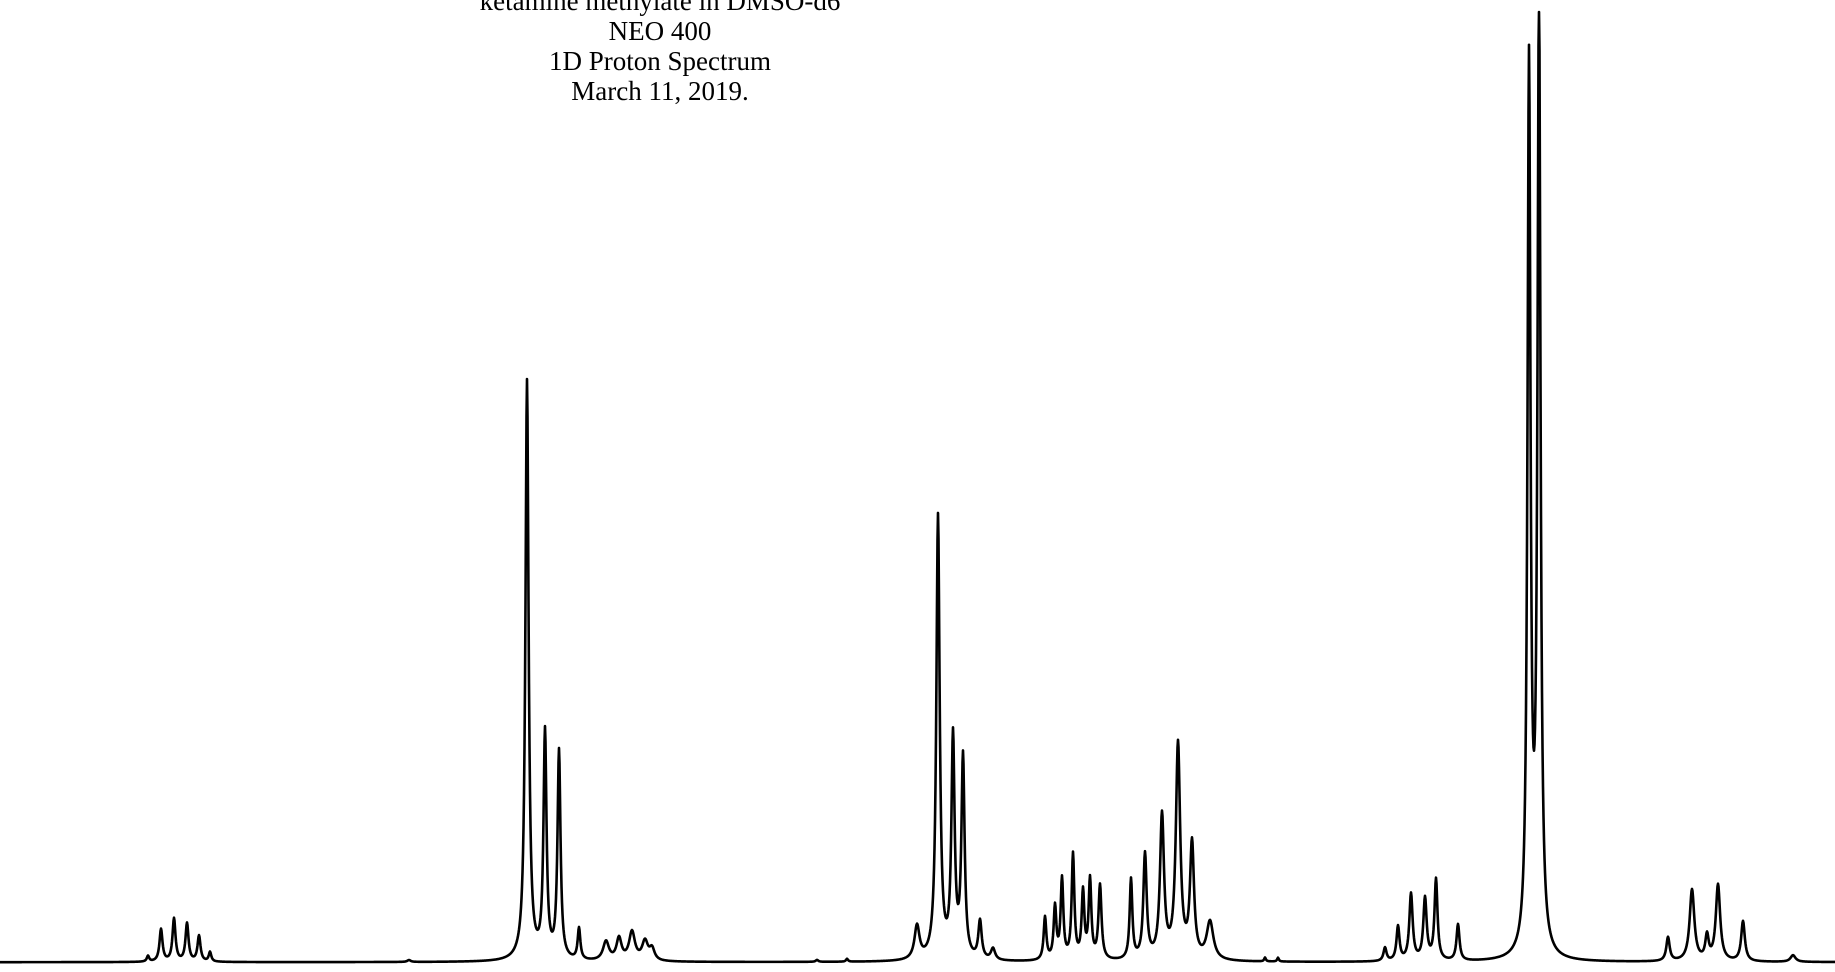 The width and height of the screenshot is (1835, 972). What do you see at coordinates (660, 61) in the screenshot?
I see `title-line-experiment: 1D Proton Spectrum` at bounding box center [660, 61].